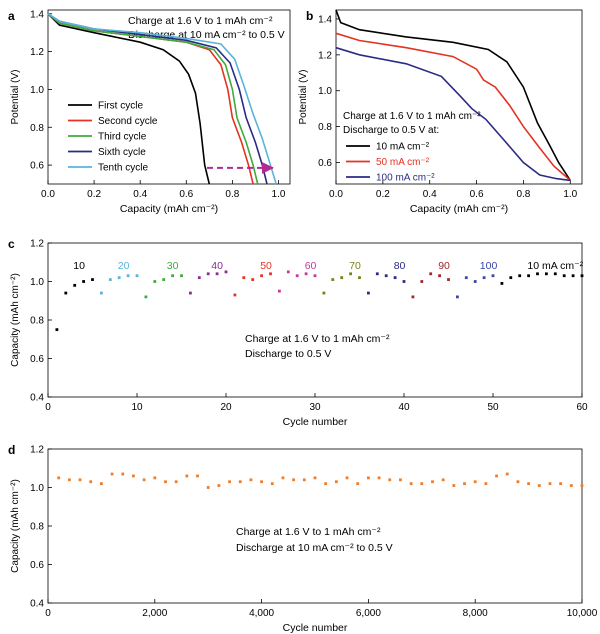 Image resolution: width=600 pixels, height=634 pixels. What do you see at coordinates (412, 116) in the screenshot?
I see `panel-b-note-1: Charge at 1.6 V to 1 mAh cm⁻²` at bounding box center [412, 116].